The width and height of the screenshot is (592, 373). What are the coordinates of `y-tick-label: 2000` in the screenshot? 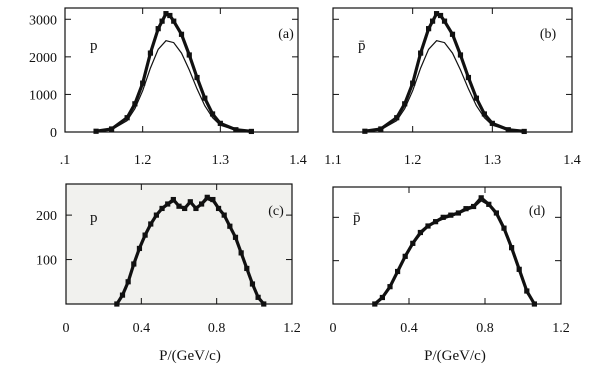 It's located at (43, 58).